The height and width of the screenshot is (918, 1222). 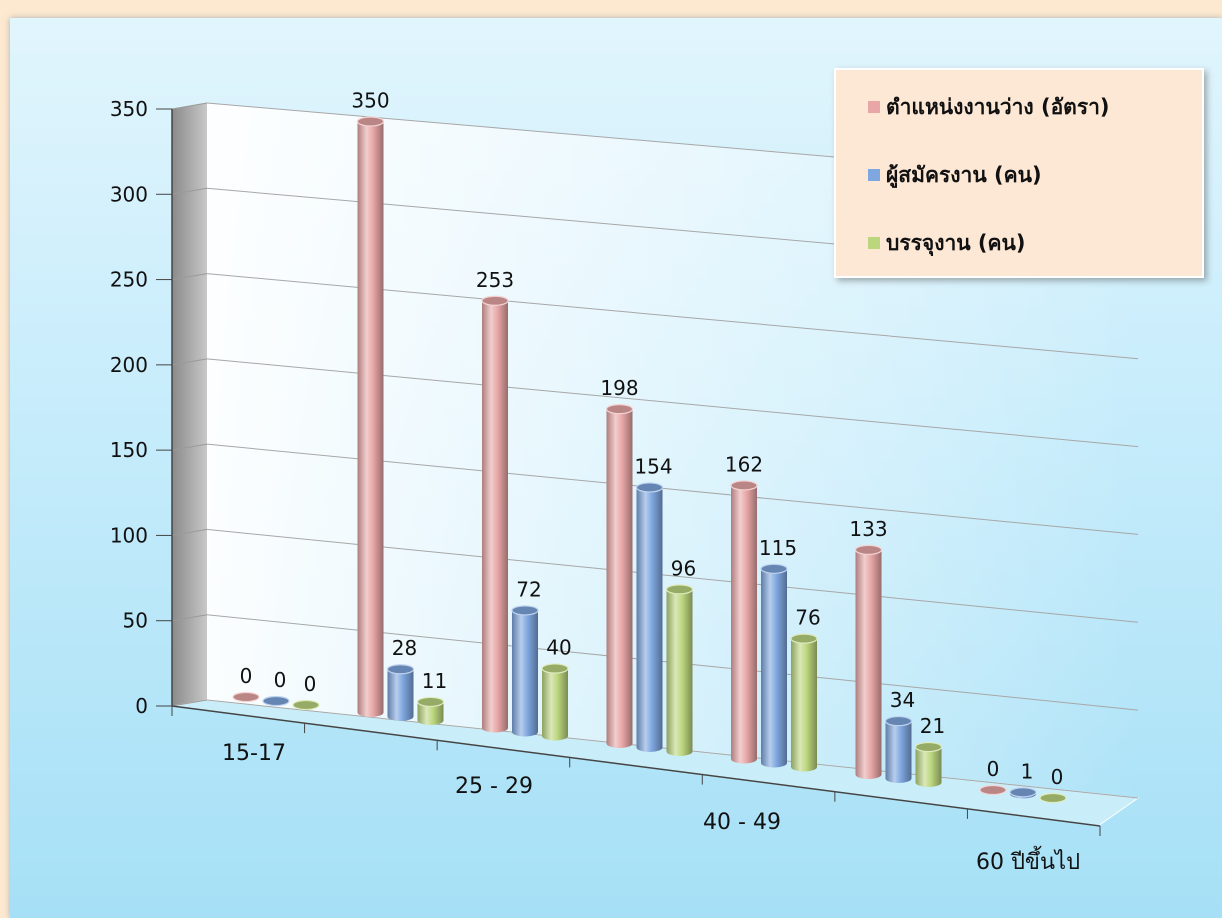 I want to click on legend-label-placements: บรรจุงาน (คน), so click(x=956, y=242).